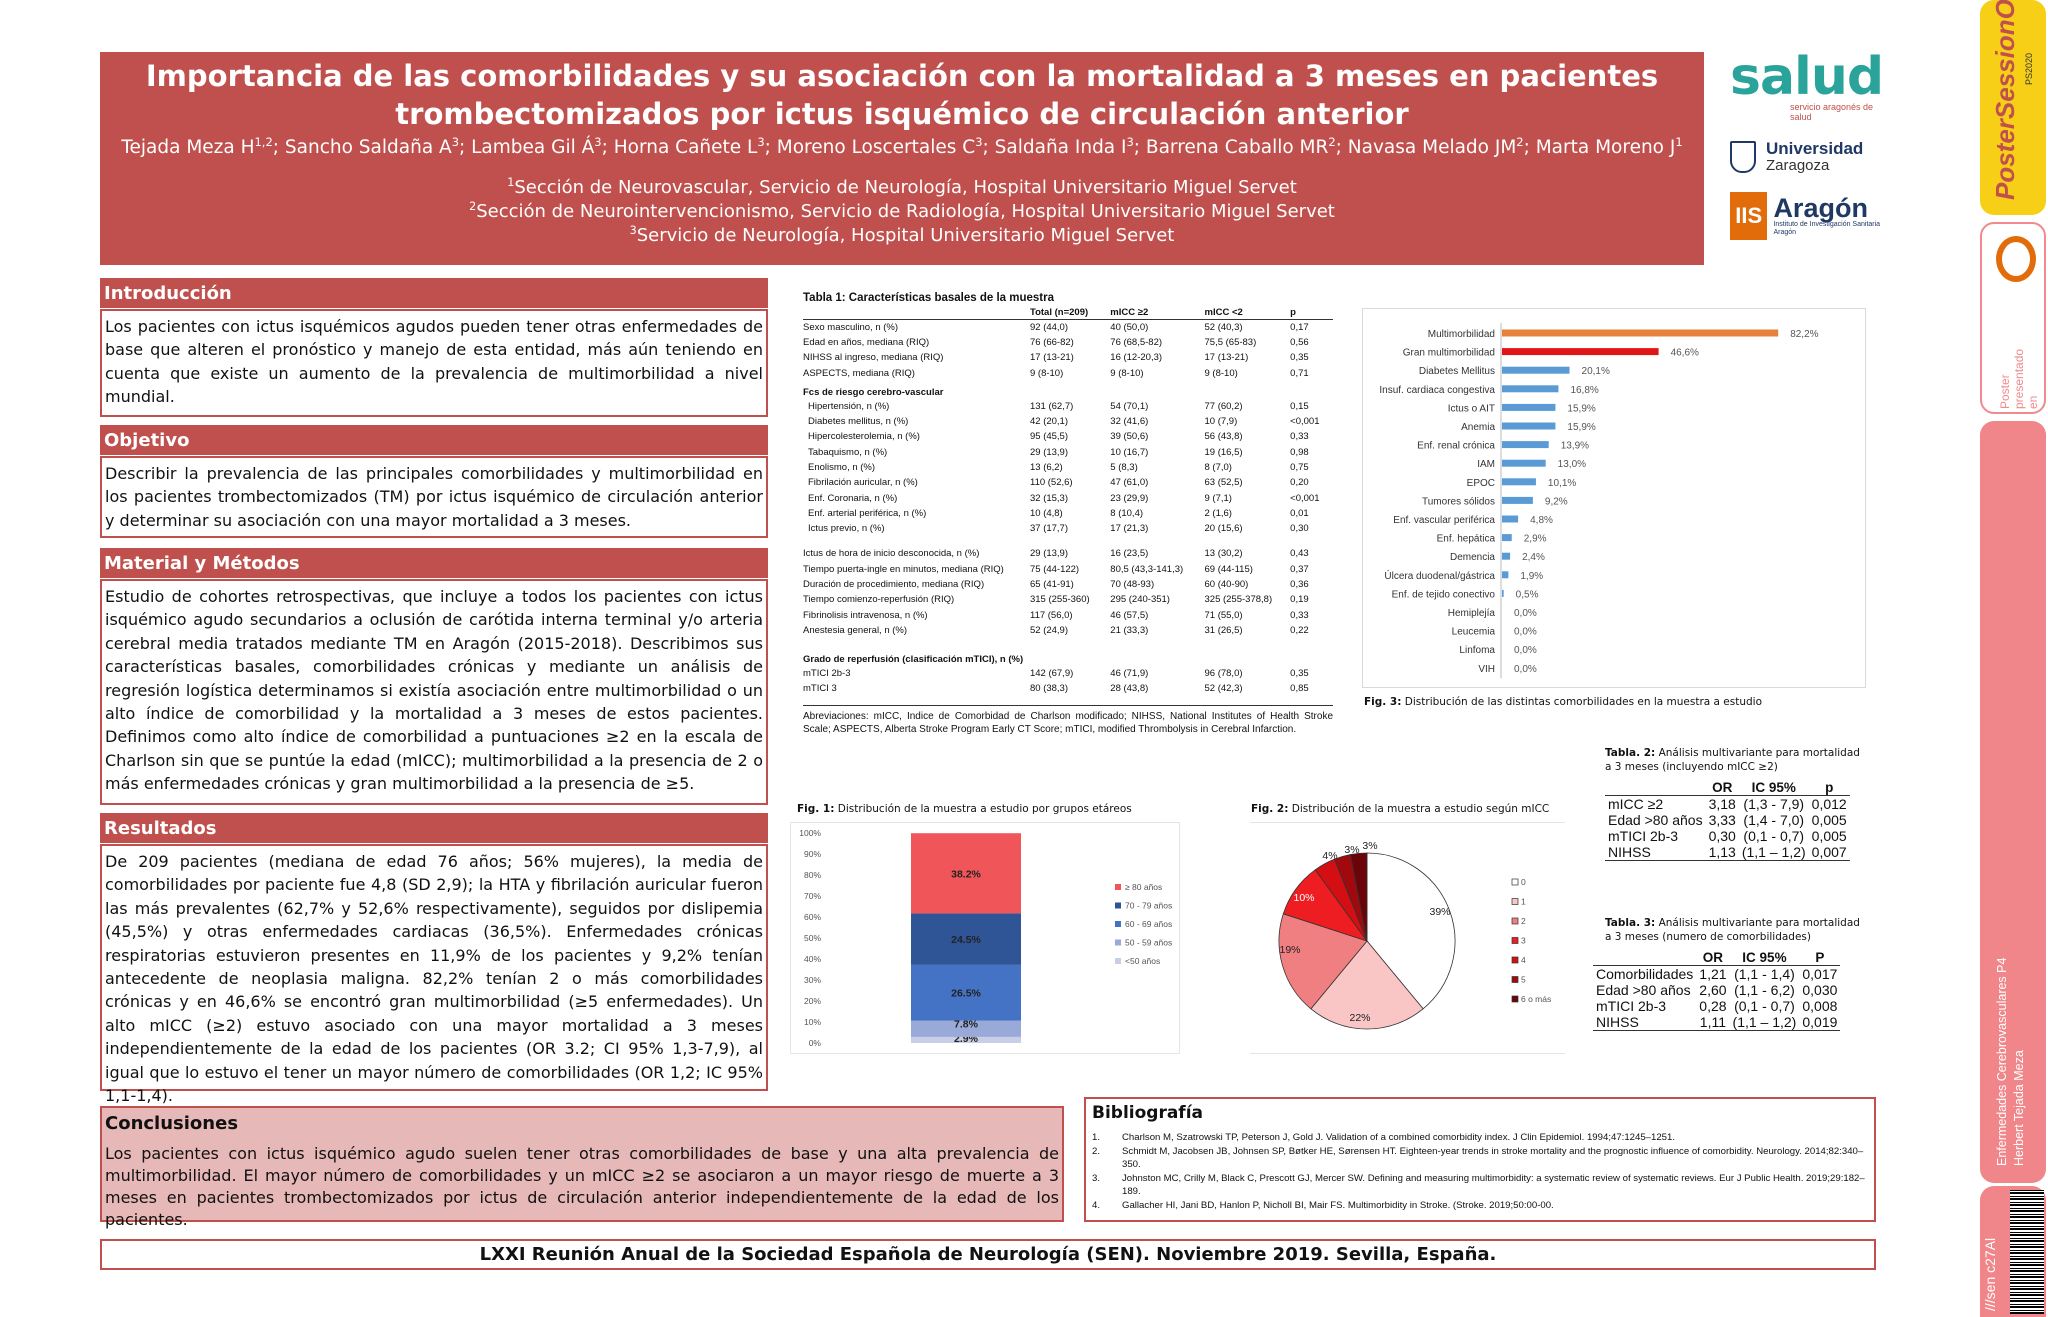 The width and height of the screenshot is (2048, 1317). What do you see at coordinates (879, 600) in the screenshot?
I see `table1-cell: Tiempo comienzo-reperfusión (RIQ)` at bounding box center [879, 600].